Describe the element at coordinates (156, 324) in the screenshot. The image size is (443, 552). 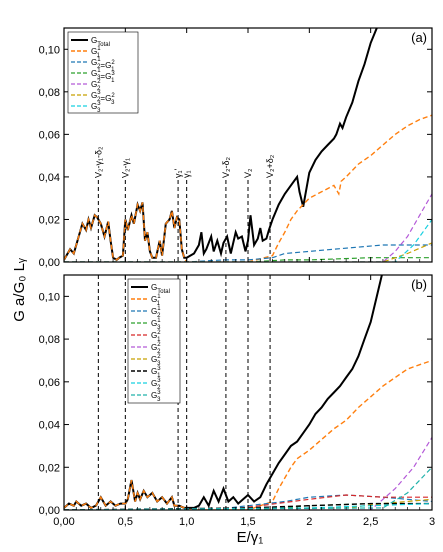
I see `legend-entry: G1 3` at that location.